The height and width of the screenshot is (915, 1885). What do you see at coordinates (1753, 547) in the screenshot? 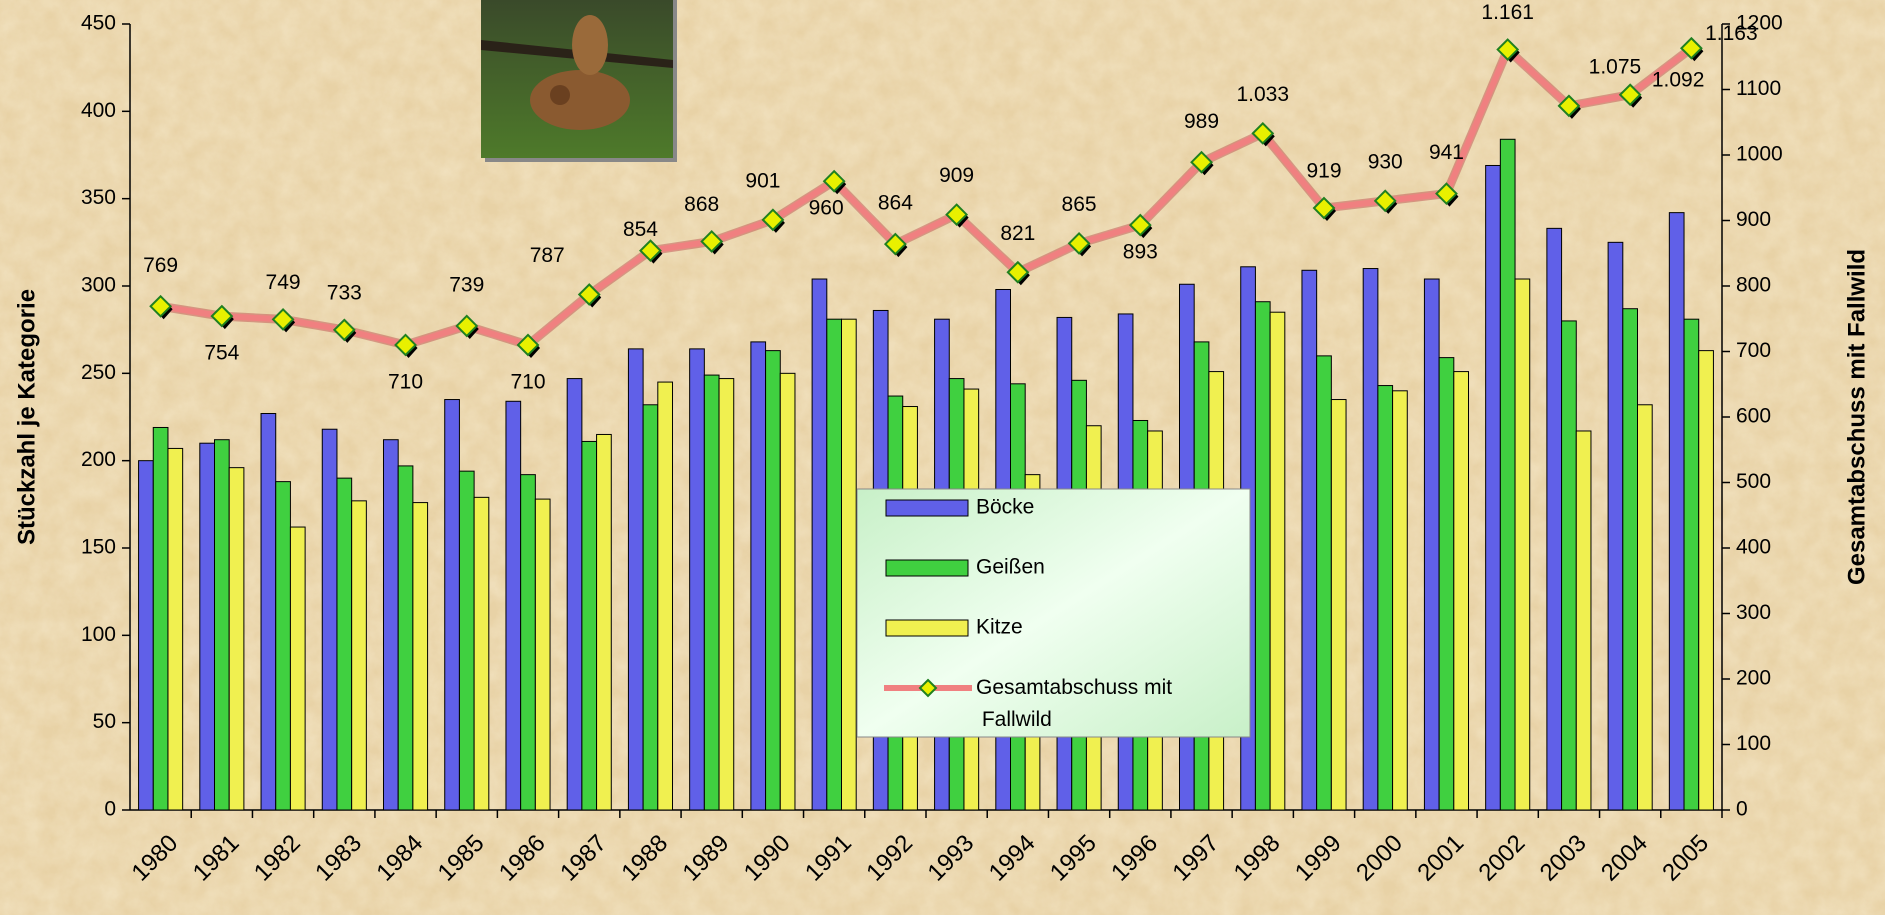
I see `y2-tick-label: 400` at bounding box center [1753, 547].